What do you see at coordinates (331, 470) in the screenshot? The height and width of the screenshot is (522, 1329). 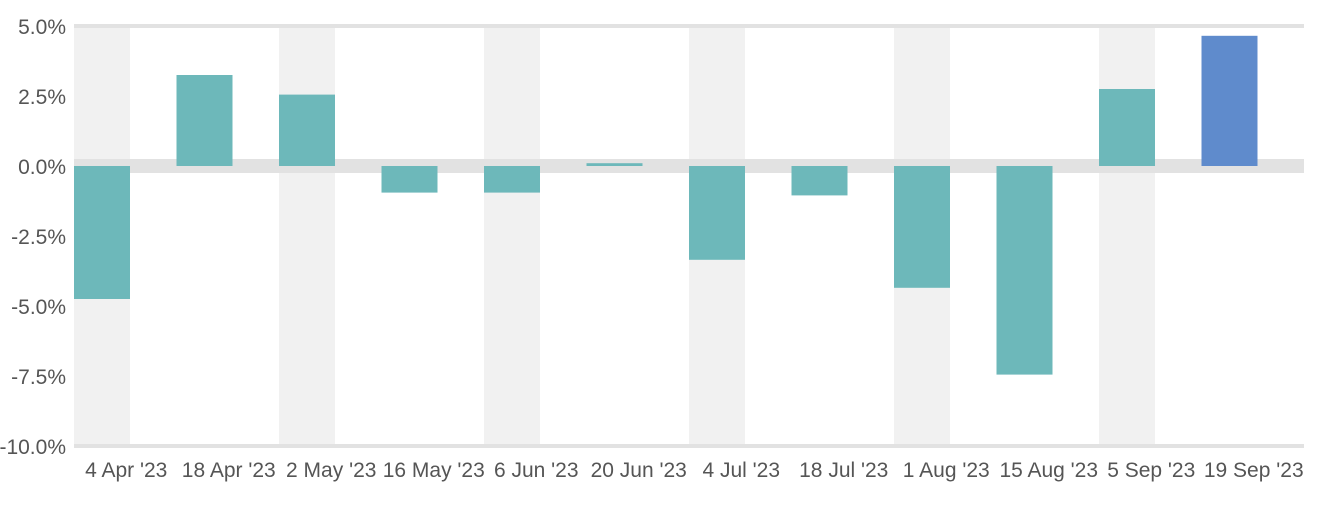 I see `x-tick-label: 2 May '23` at bounding box center [331, 470].